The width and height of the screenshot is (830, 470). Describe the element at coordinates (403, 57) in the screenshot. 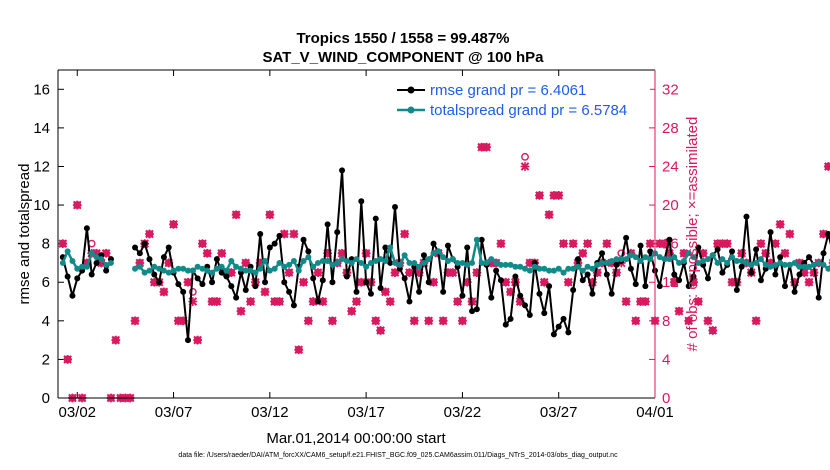

I see `chart-title-line2: SAT_V_WIND_COMPONENT @ 100 hPa` at that location.